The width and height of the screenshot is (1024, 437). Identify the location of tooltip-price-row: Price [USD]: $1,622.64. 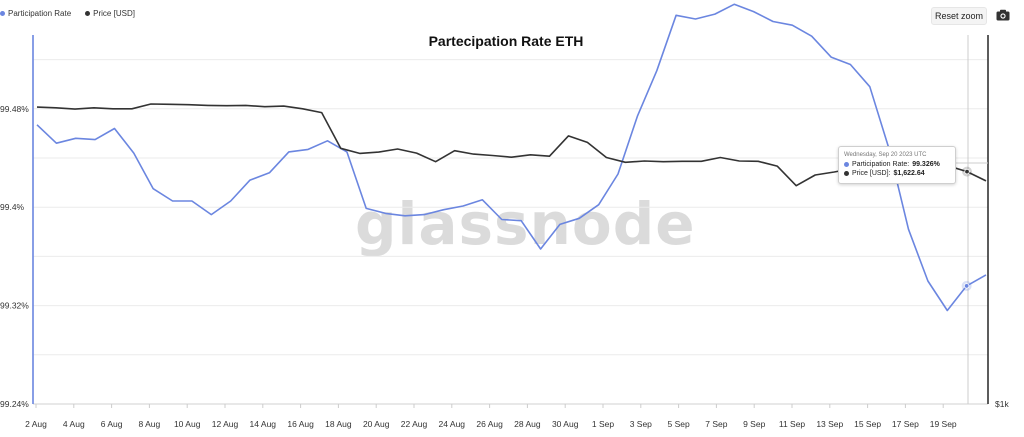
(897, 173).